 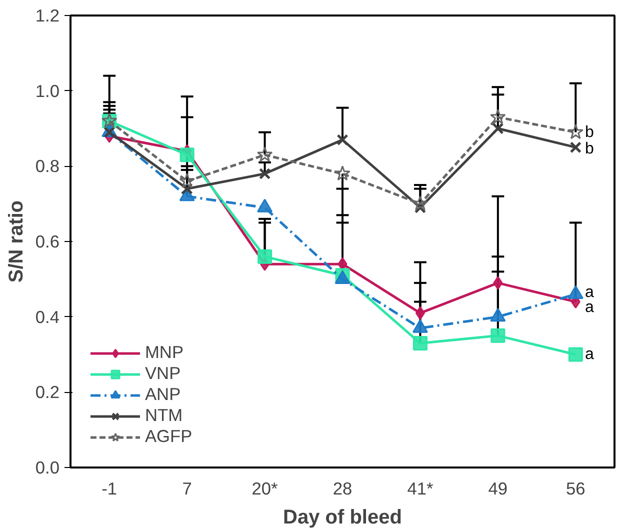 I want to click on legend-label: ANP, so click(x=163, y=394).